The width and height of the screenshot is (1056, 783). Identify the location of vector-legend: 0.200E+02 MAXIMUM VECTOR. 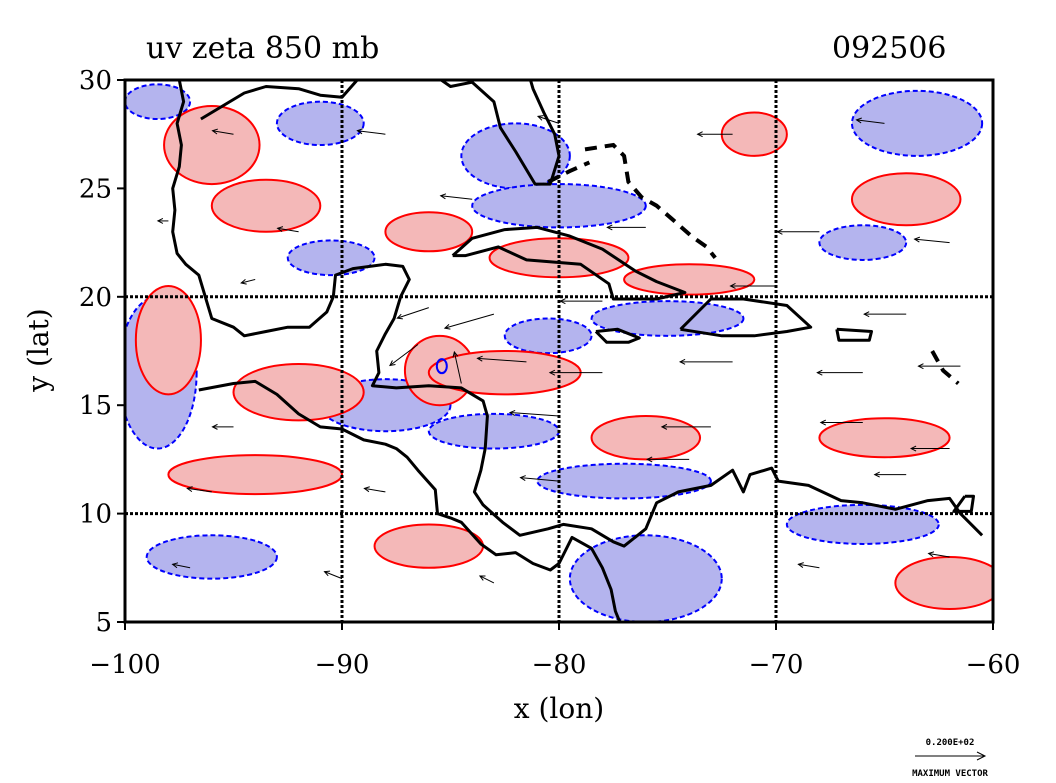
(950, 758).